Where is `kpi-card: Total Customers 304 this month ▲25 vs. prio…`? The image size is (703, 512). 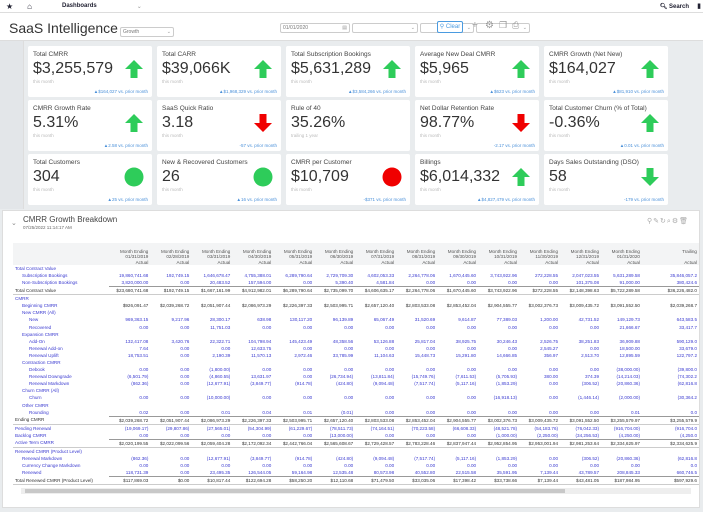 kpi-card: Total Customers 304 this month ▲25 vs. prio… is located at coordinates (90, 179).